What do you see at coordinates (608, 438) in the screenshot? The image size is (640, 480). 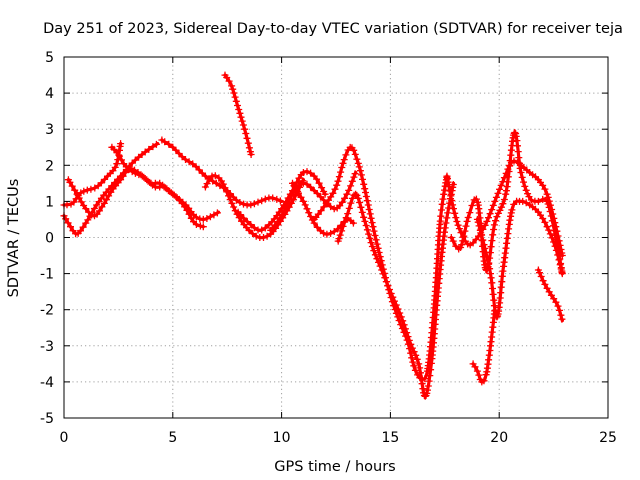 I see `x-tick-label: 25` at bounding box center [608, 438].